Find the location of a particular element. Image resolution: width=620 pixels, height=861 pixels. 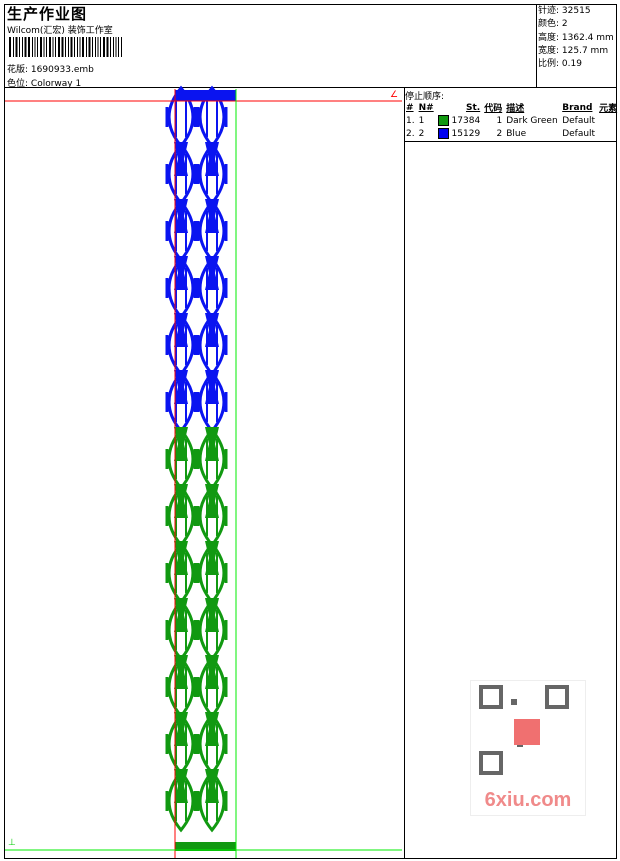

qr-code is located at coordinates (524, 730).